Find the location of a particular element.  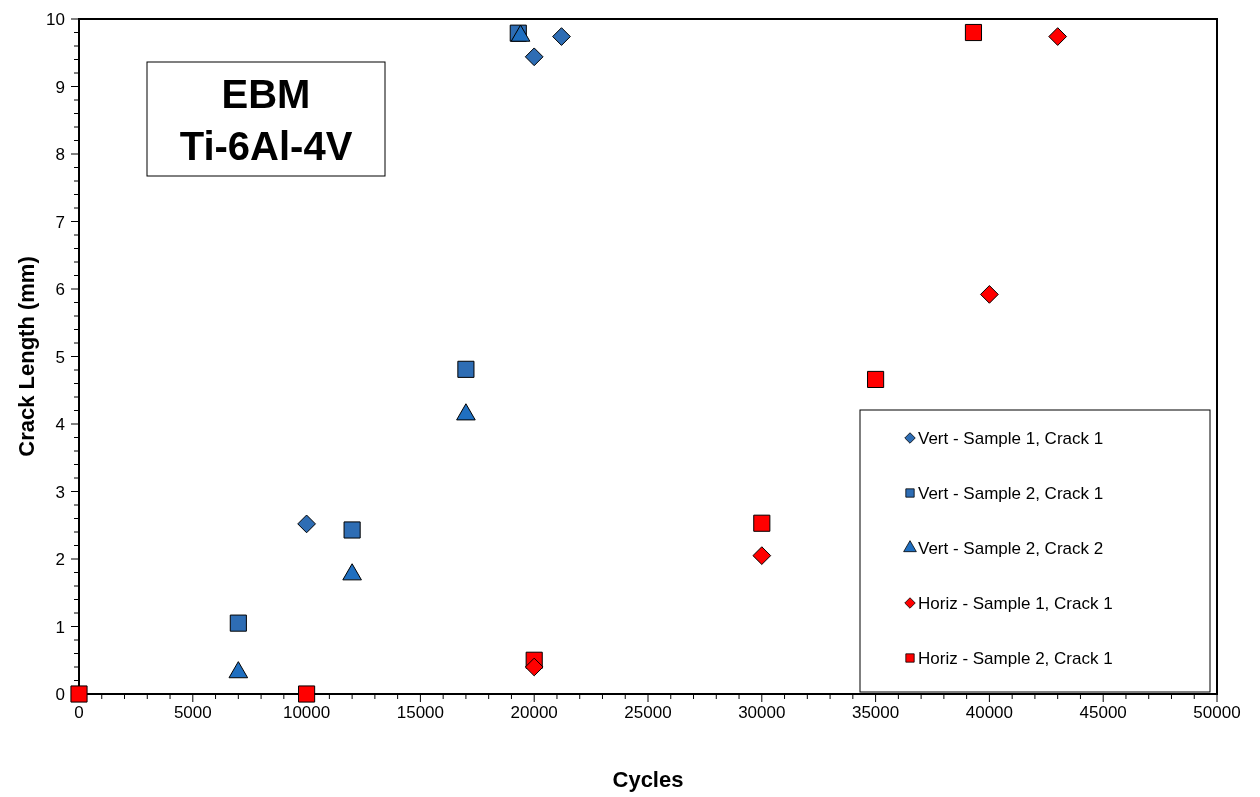

y-tick-label: 9 is located at coordinates (60, 87).